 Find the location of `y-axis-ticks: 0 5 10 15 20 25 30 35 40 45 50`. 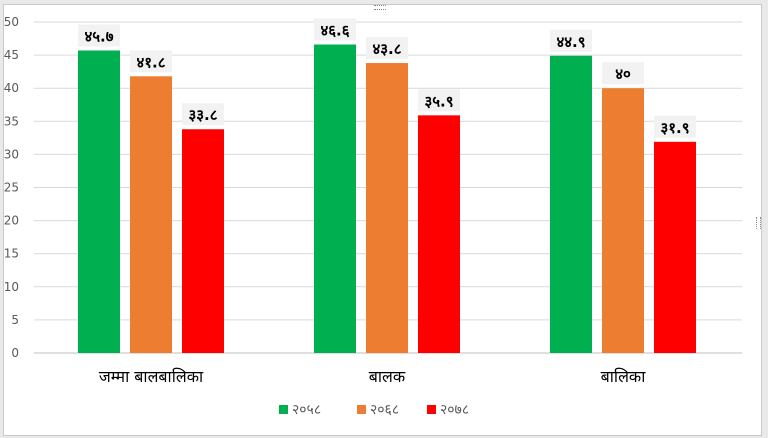

y-axis-ticks: 0 5 10 15 20 25 30 35 40 45 50 is located at coordinates (11, 187).